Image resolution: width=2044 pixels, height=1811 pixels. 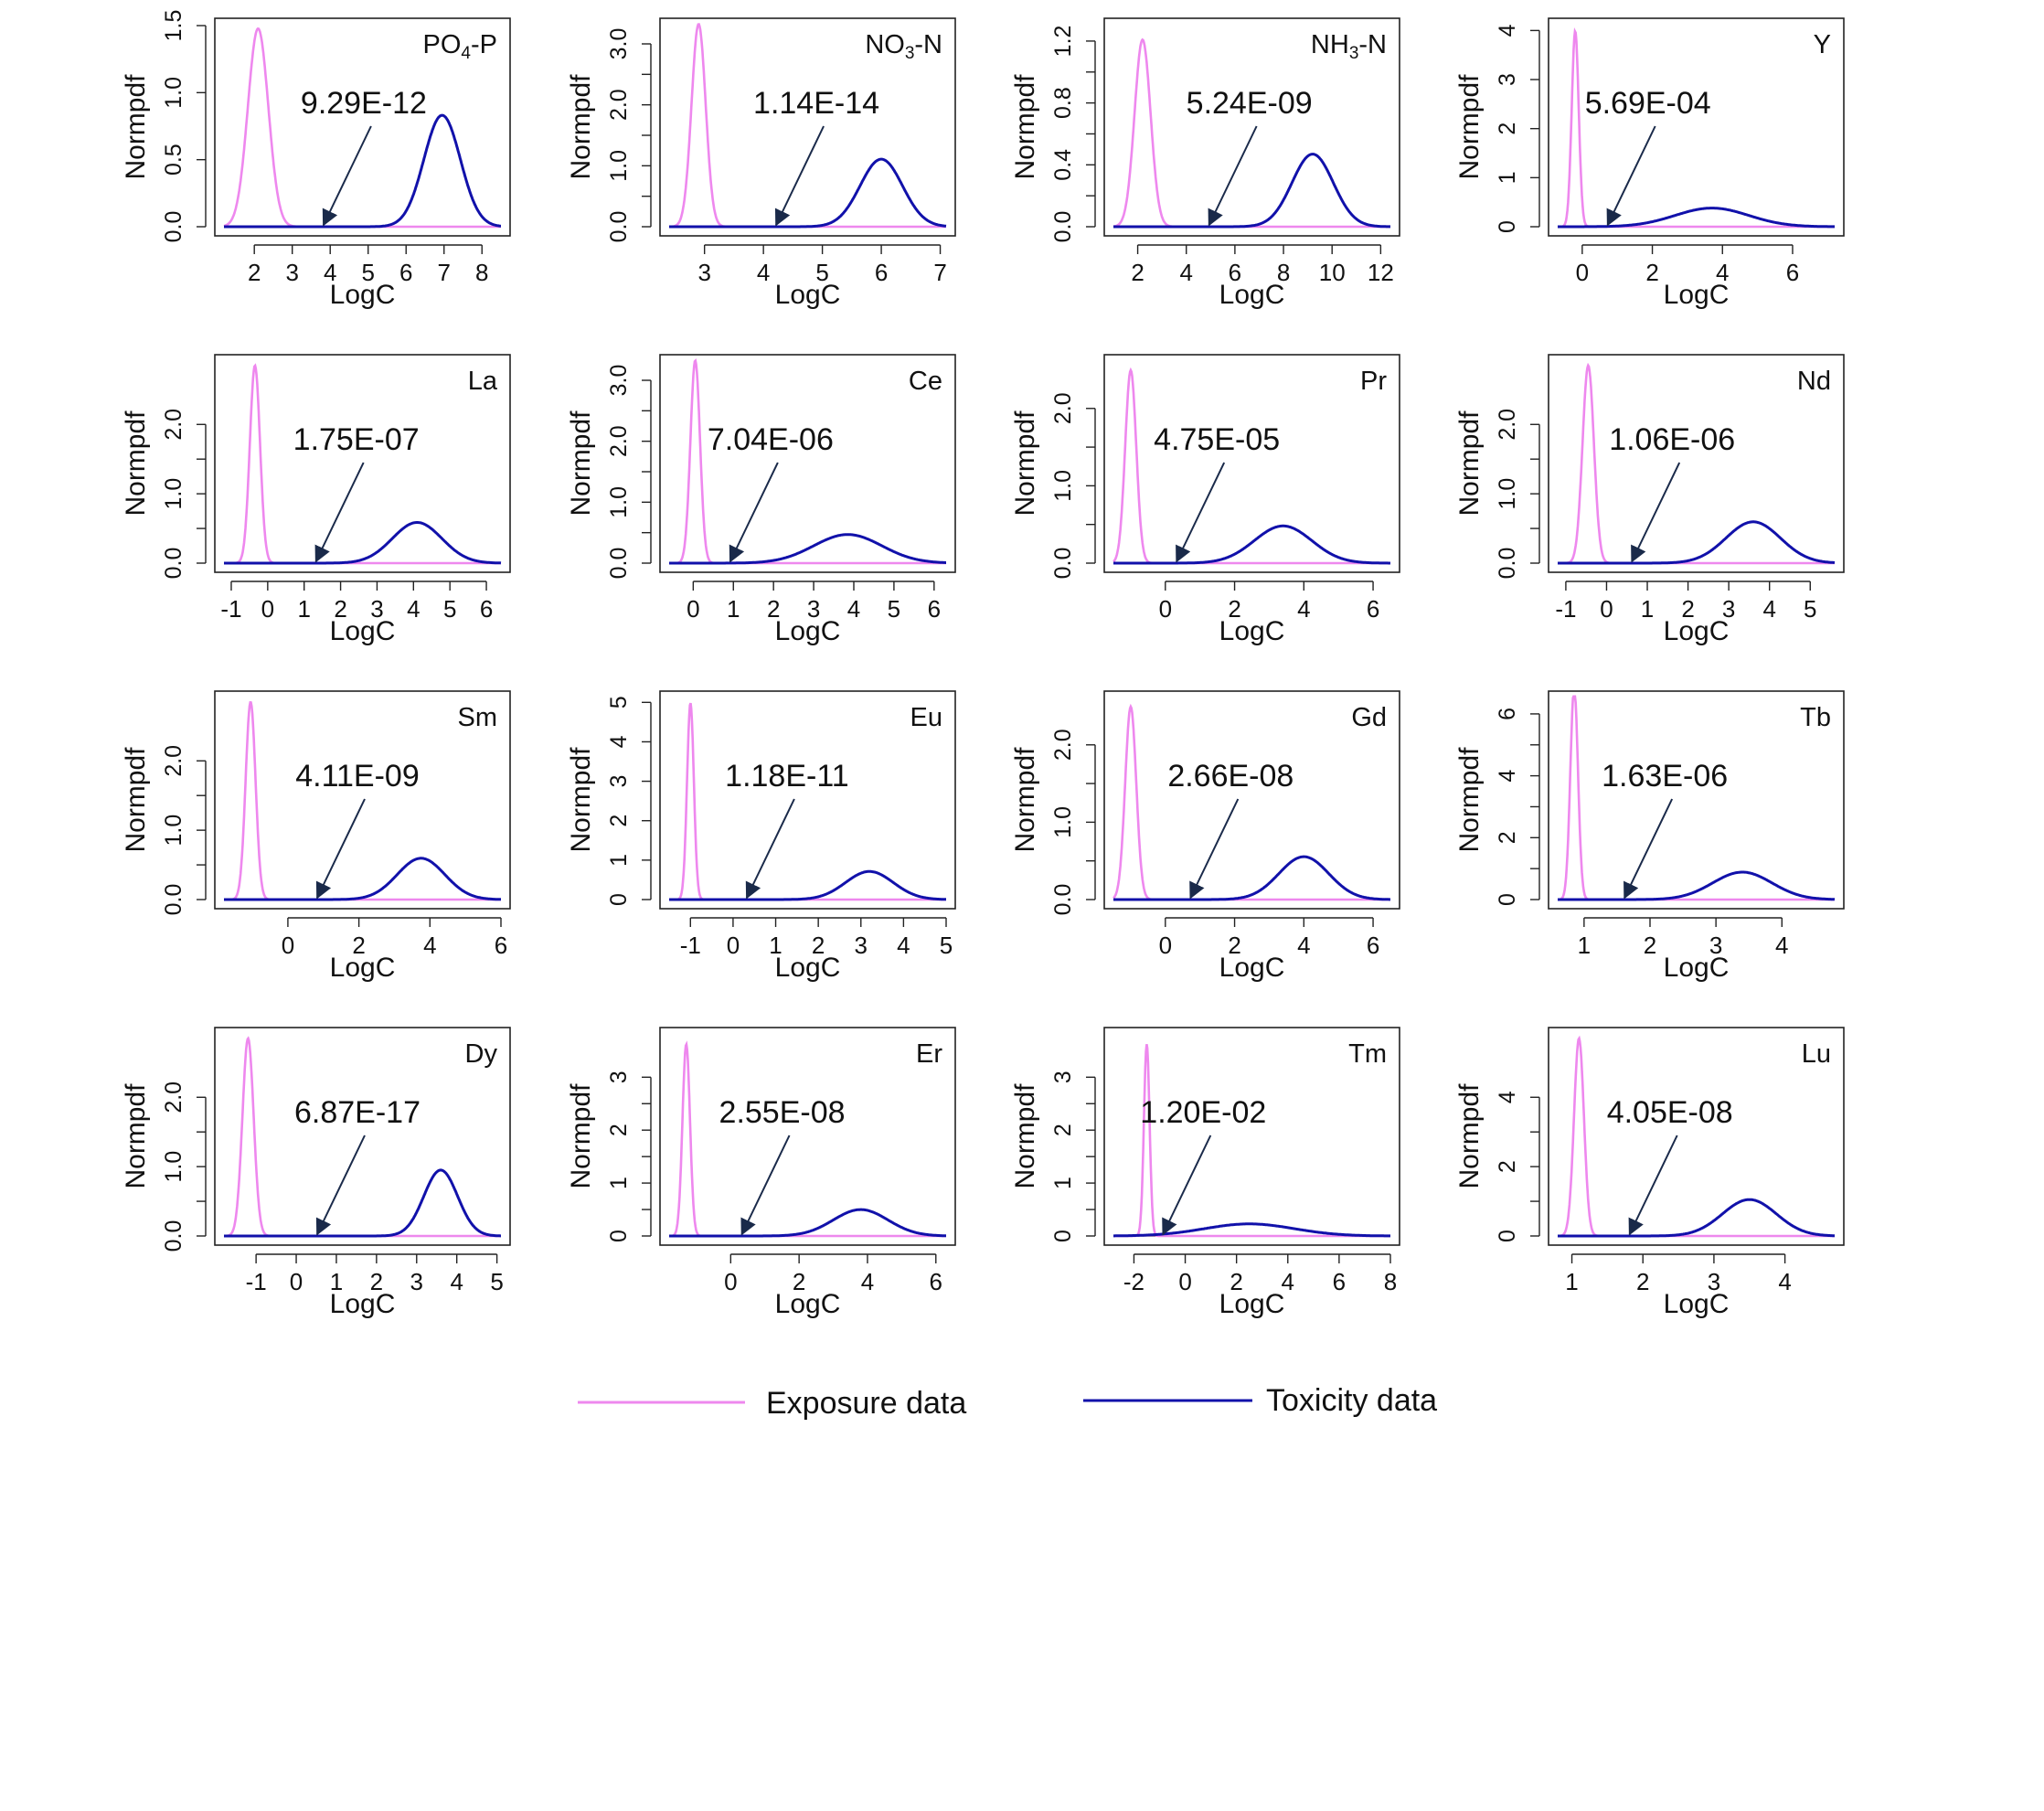 I want to click on probability-label: 6.87E-17, so click(x=357, y=1112).